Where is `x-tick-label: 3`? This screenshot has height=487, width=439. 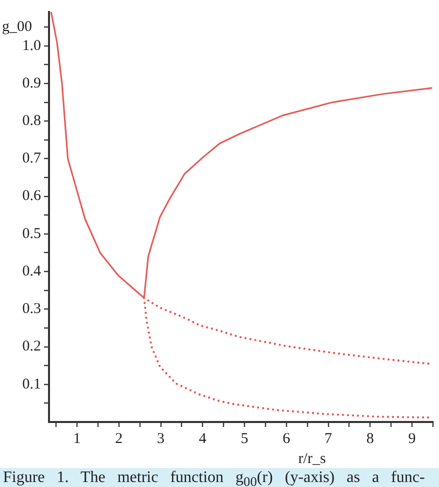 x-tick-label: 3 is located at coordinates (161, 438).